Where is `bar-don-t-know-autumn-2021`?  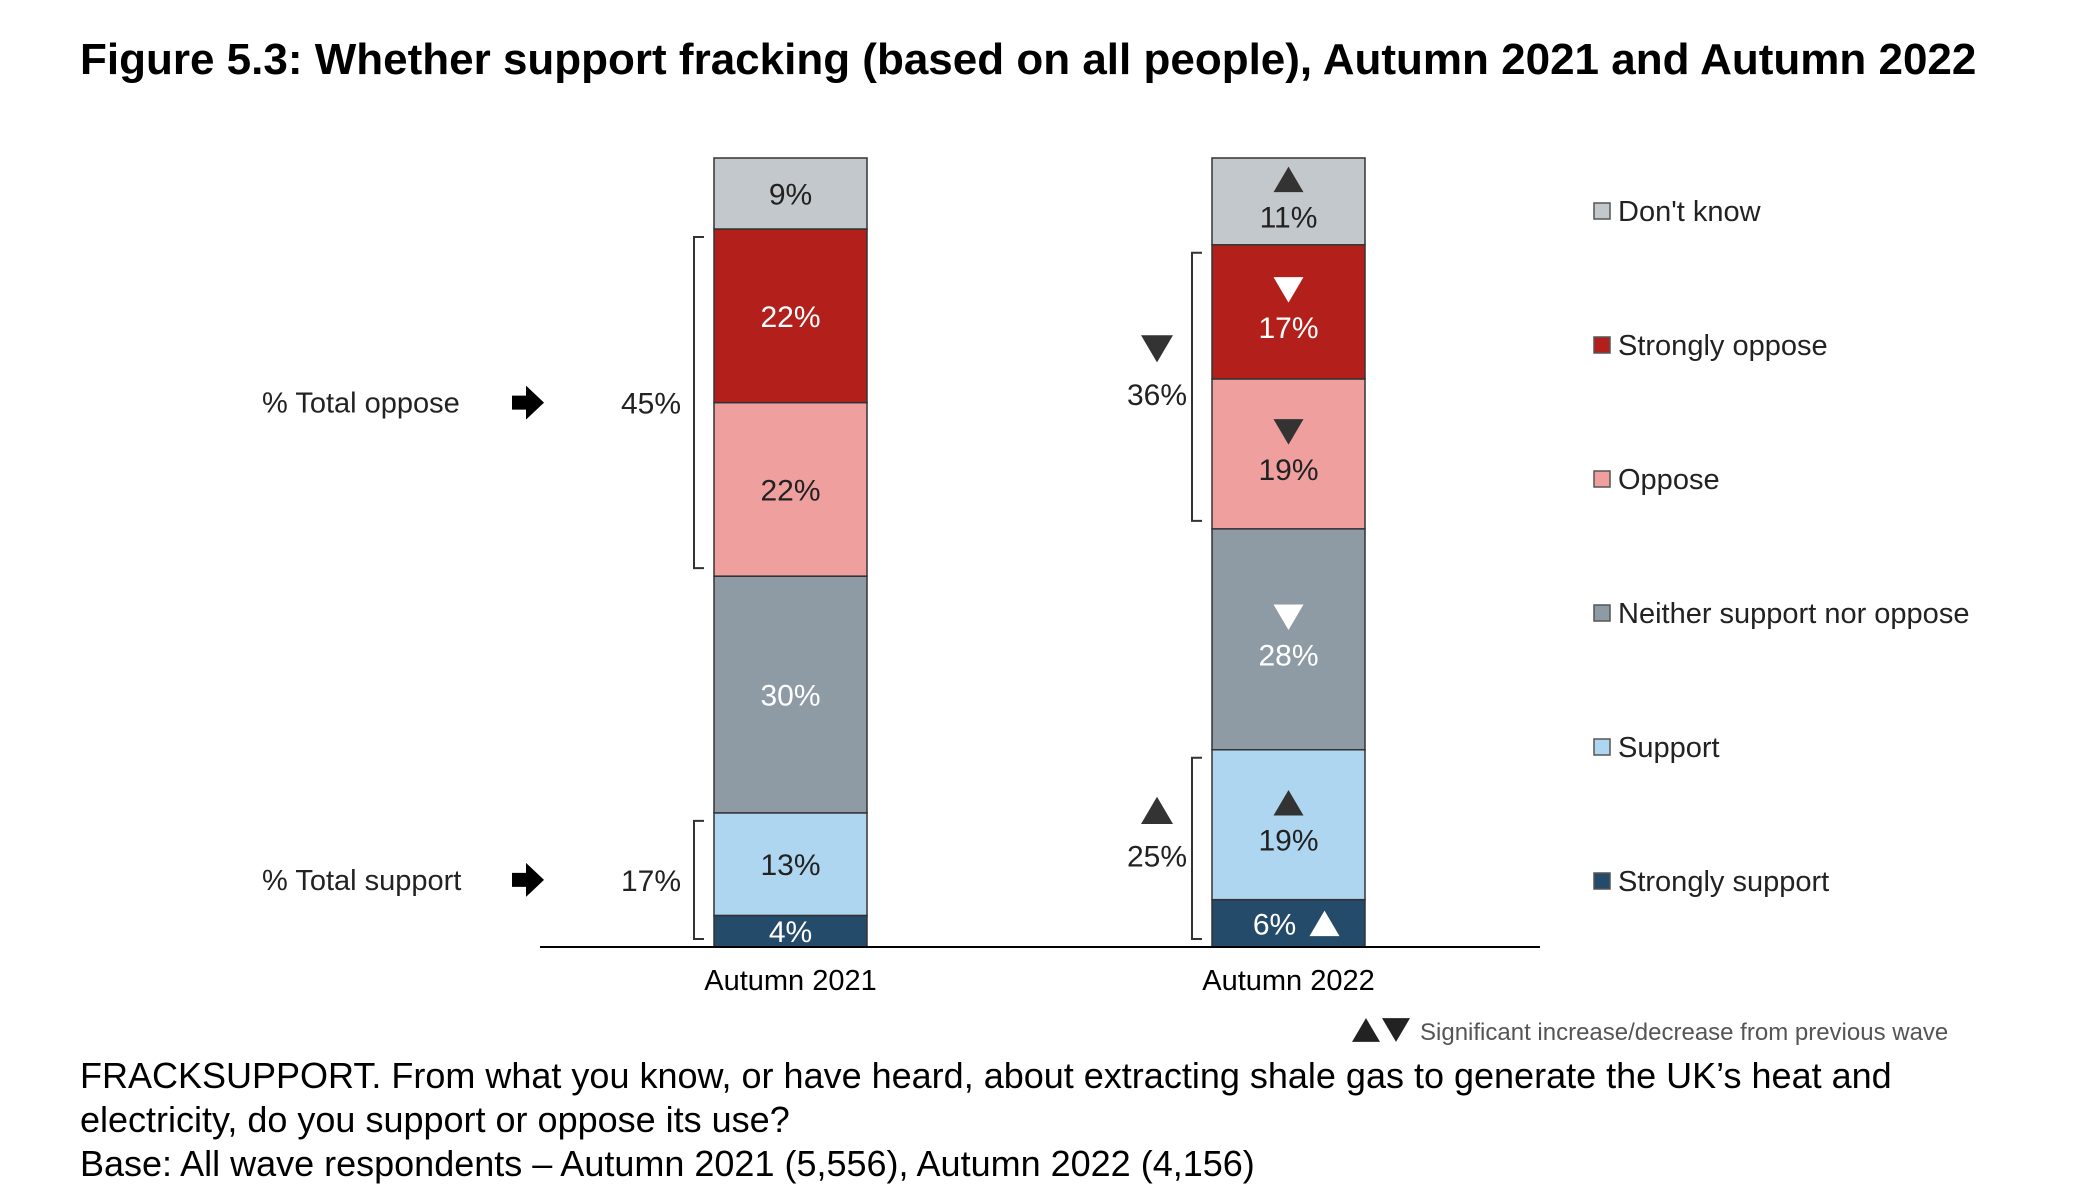 bar-don-t-know-autumn-2021 is located at coordinates (790, 193).